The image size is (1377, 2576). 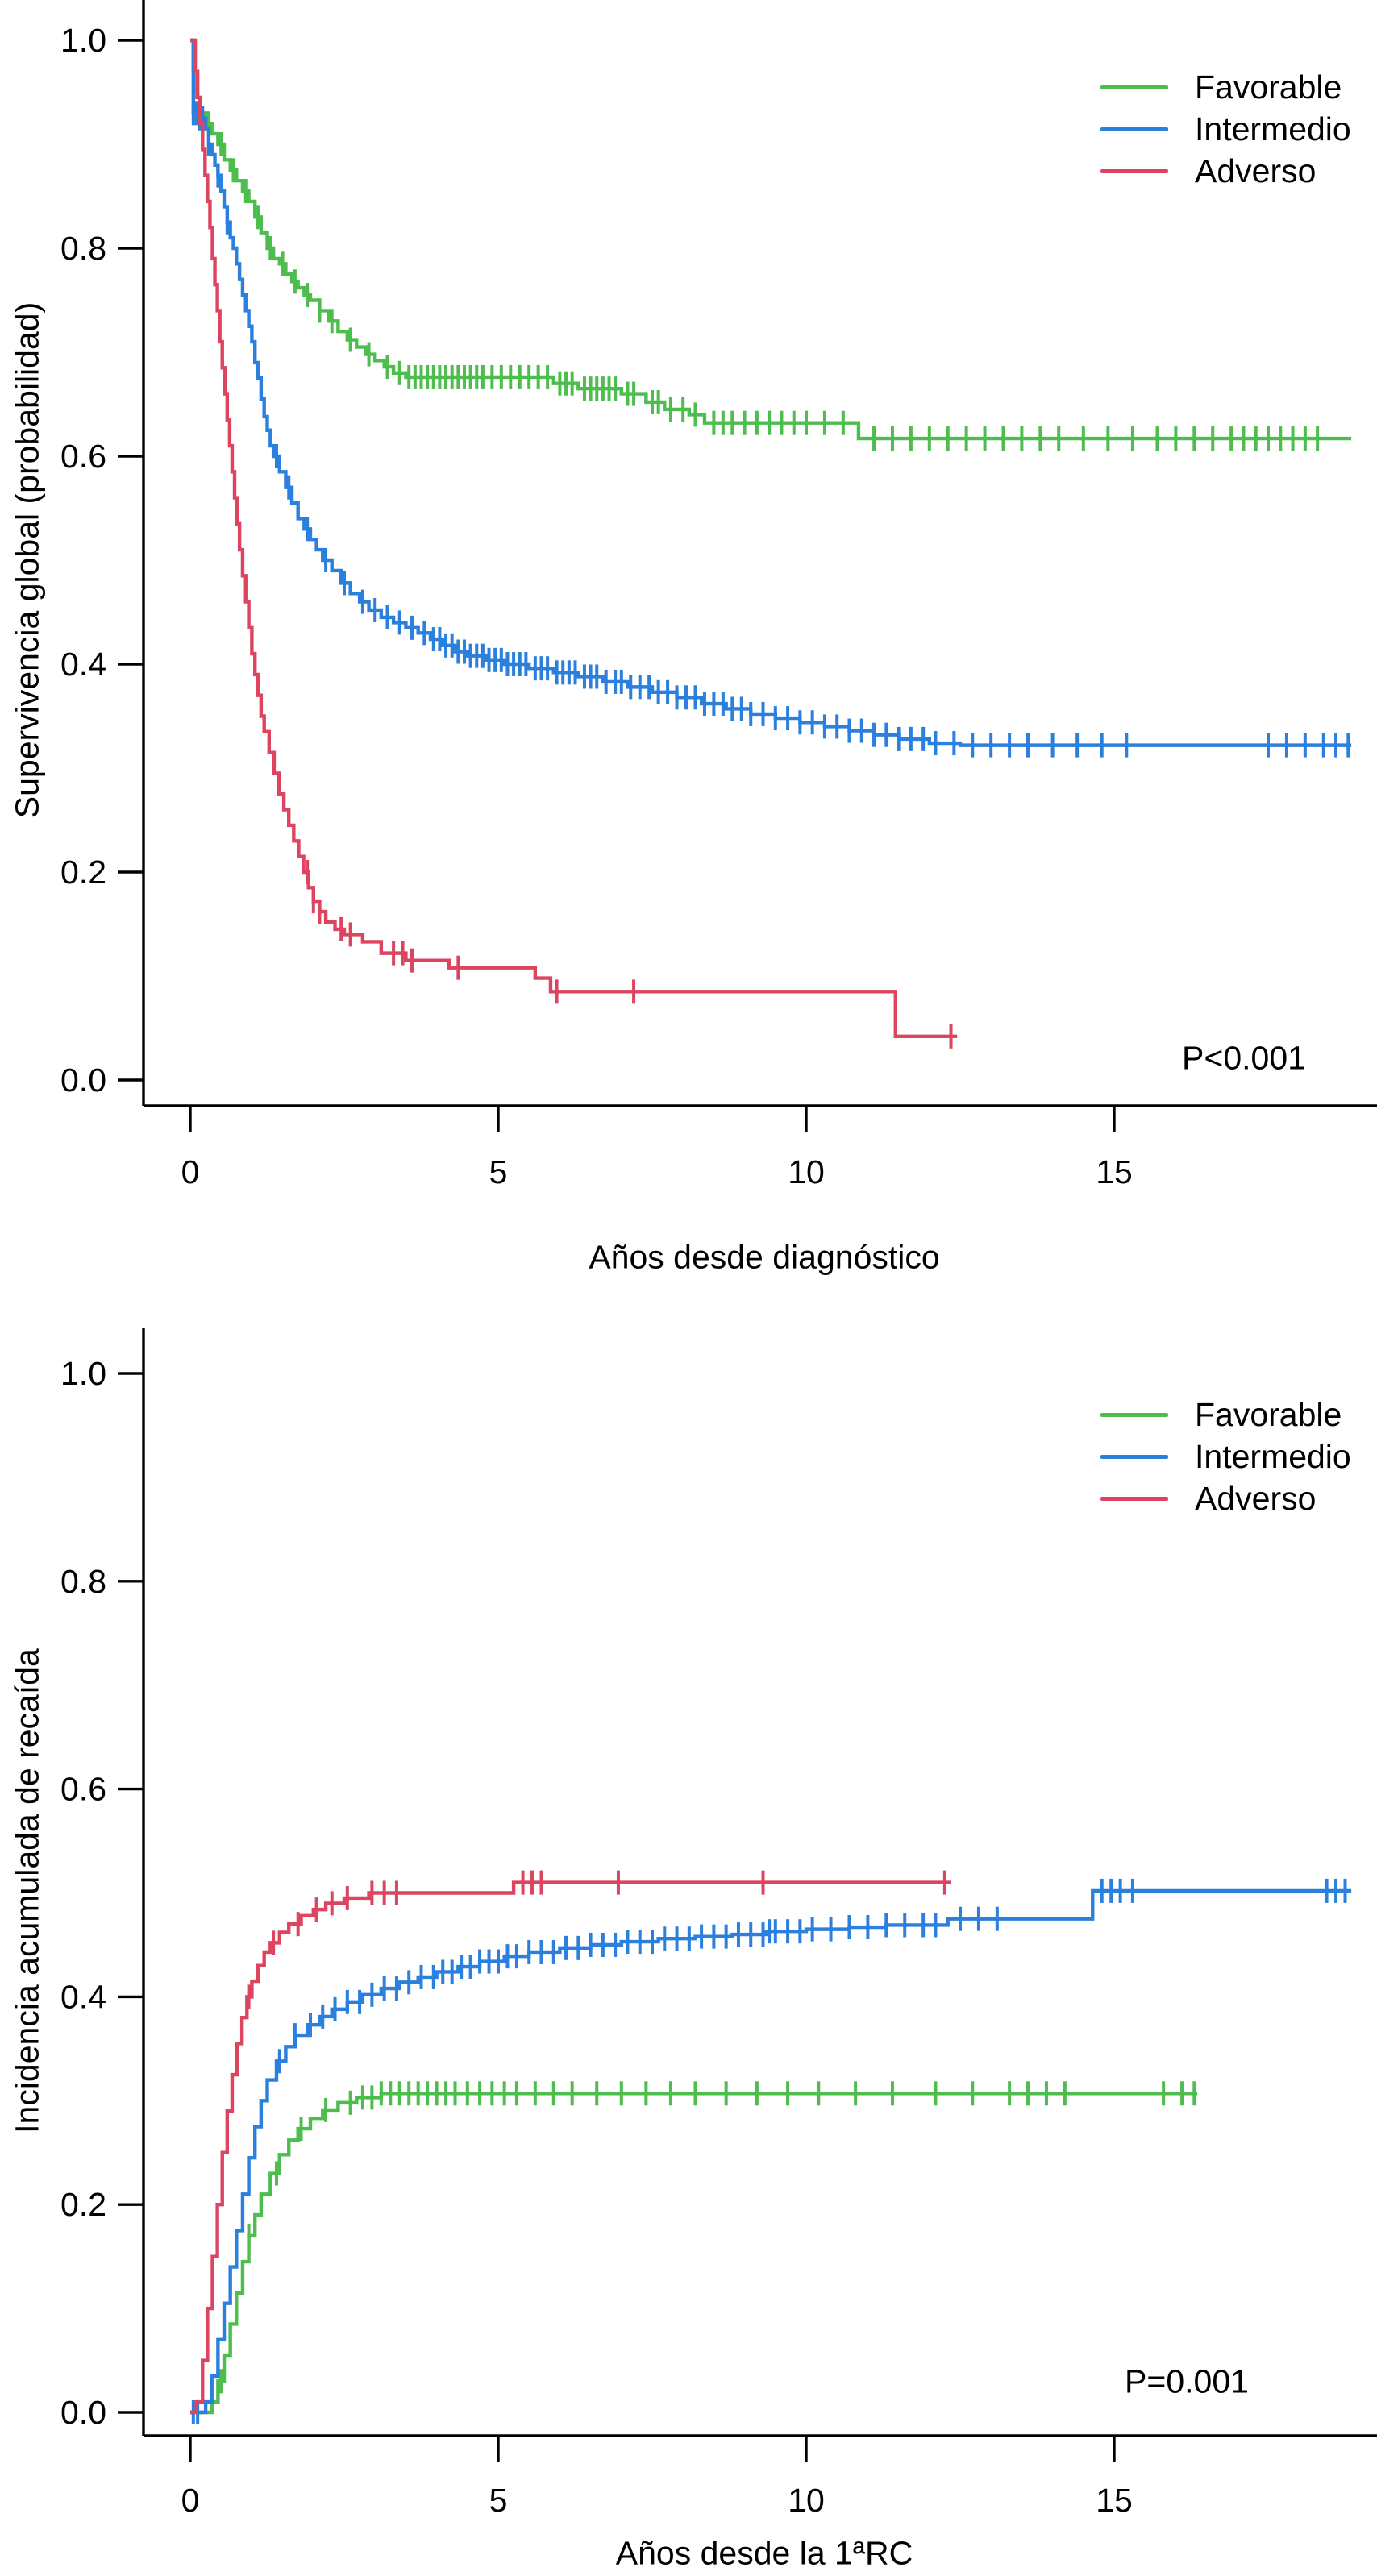 What do you see at coordinates (27, 1891) in the screenshot?
I see `cir-y-axis-label: Incidencia acumulada de recaída` at bounding box center [27, 1891].